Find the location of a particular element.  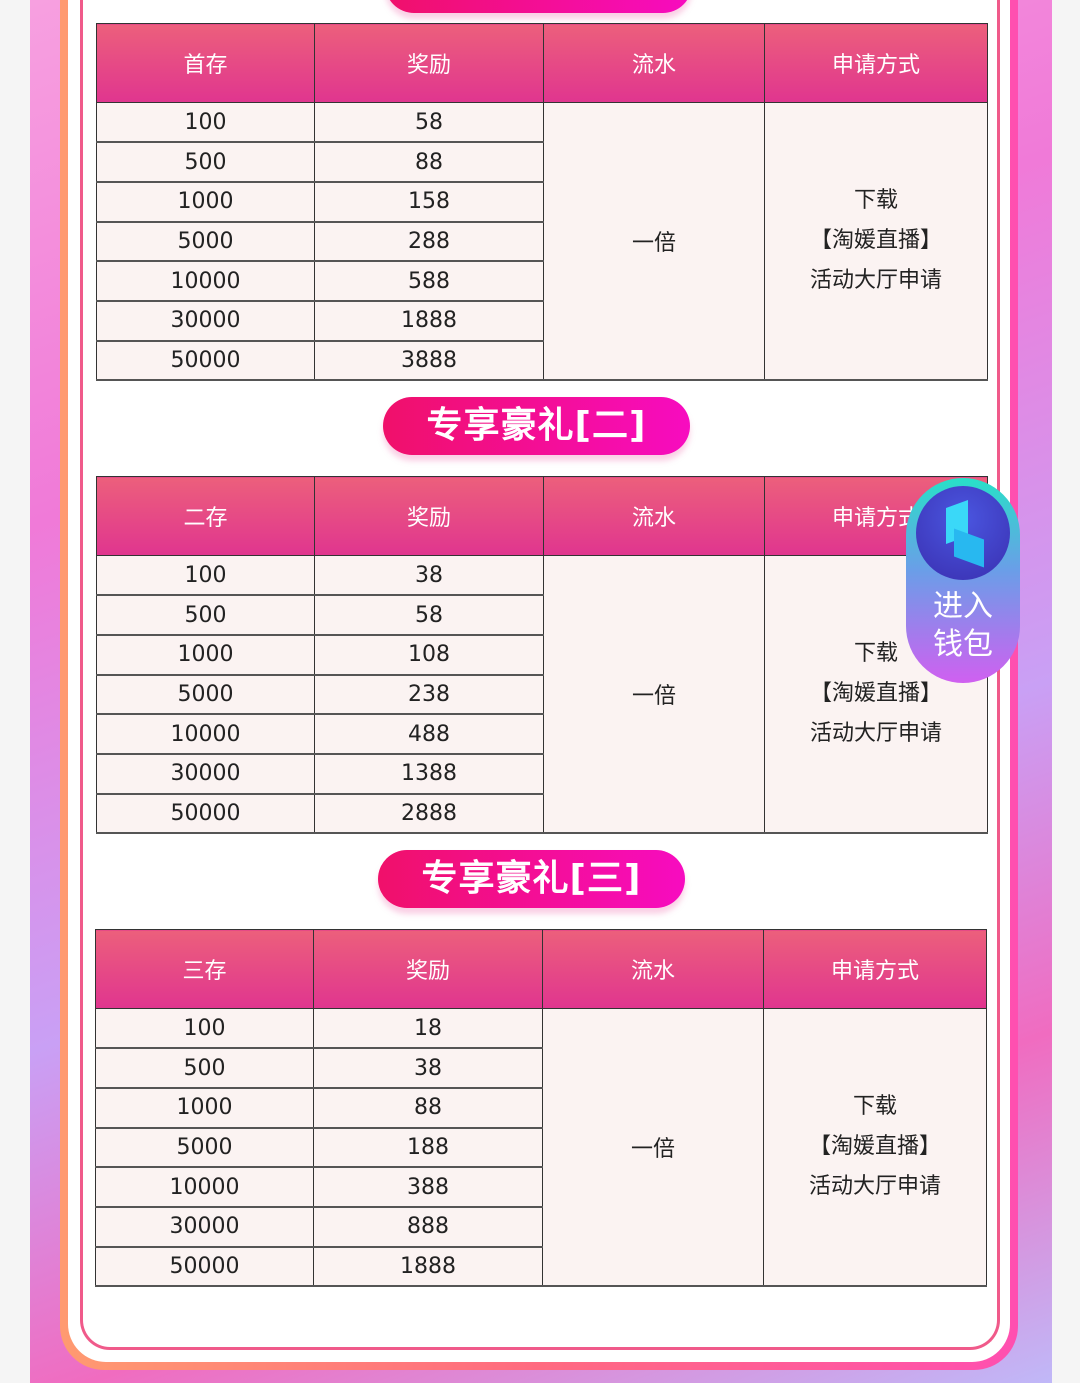

table-row: 1000 88 is located at coordinates (541, 1108).